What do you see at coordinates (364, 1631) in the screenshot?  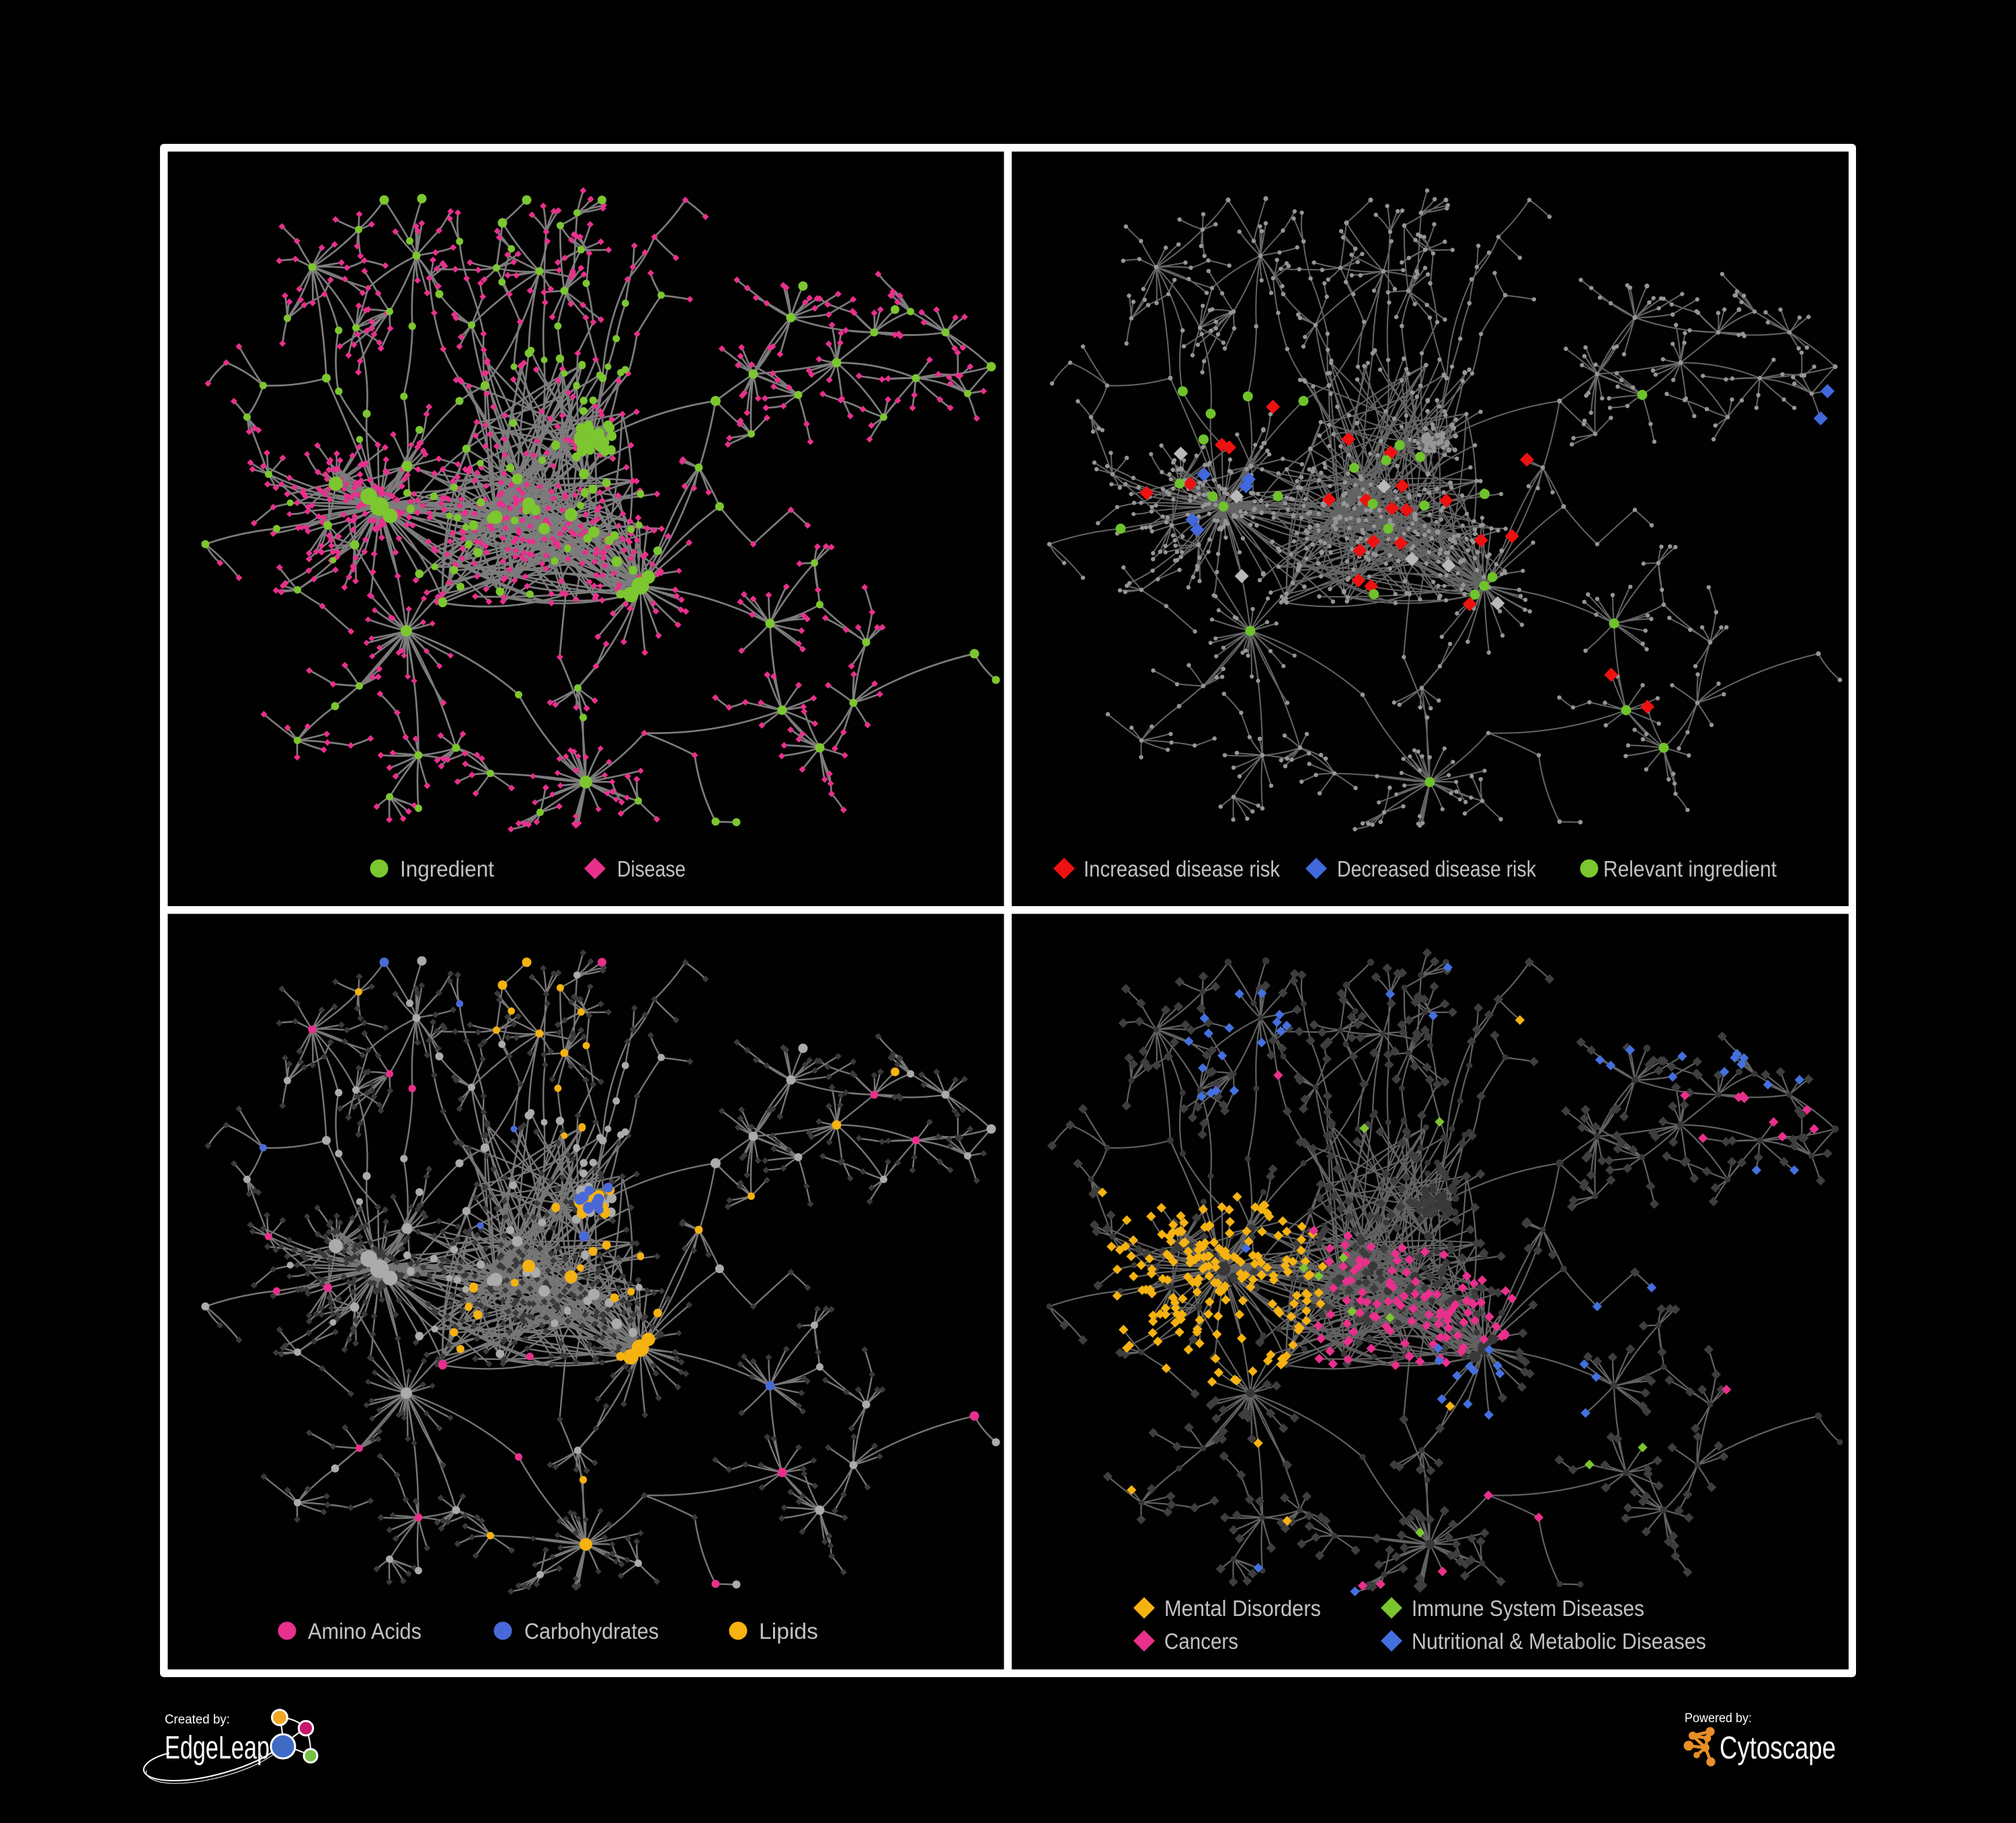 I see `svg-text: Amino Acids` at bounding box center [364, 1631].